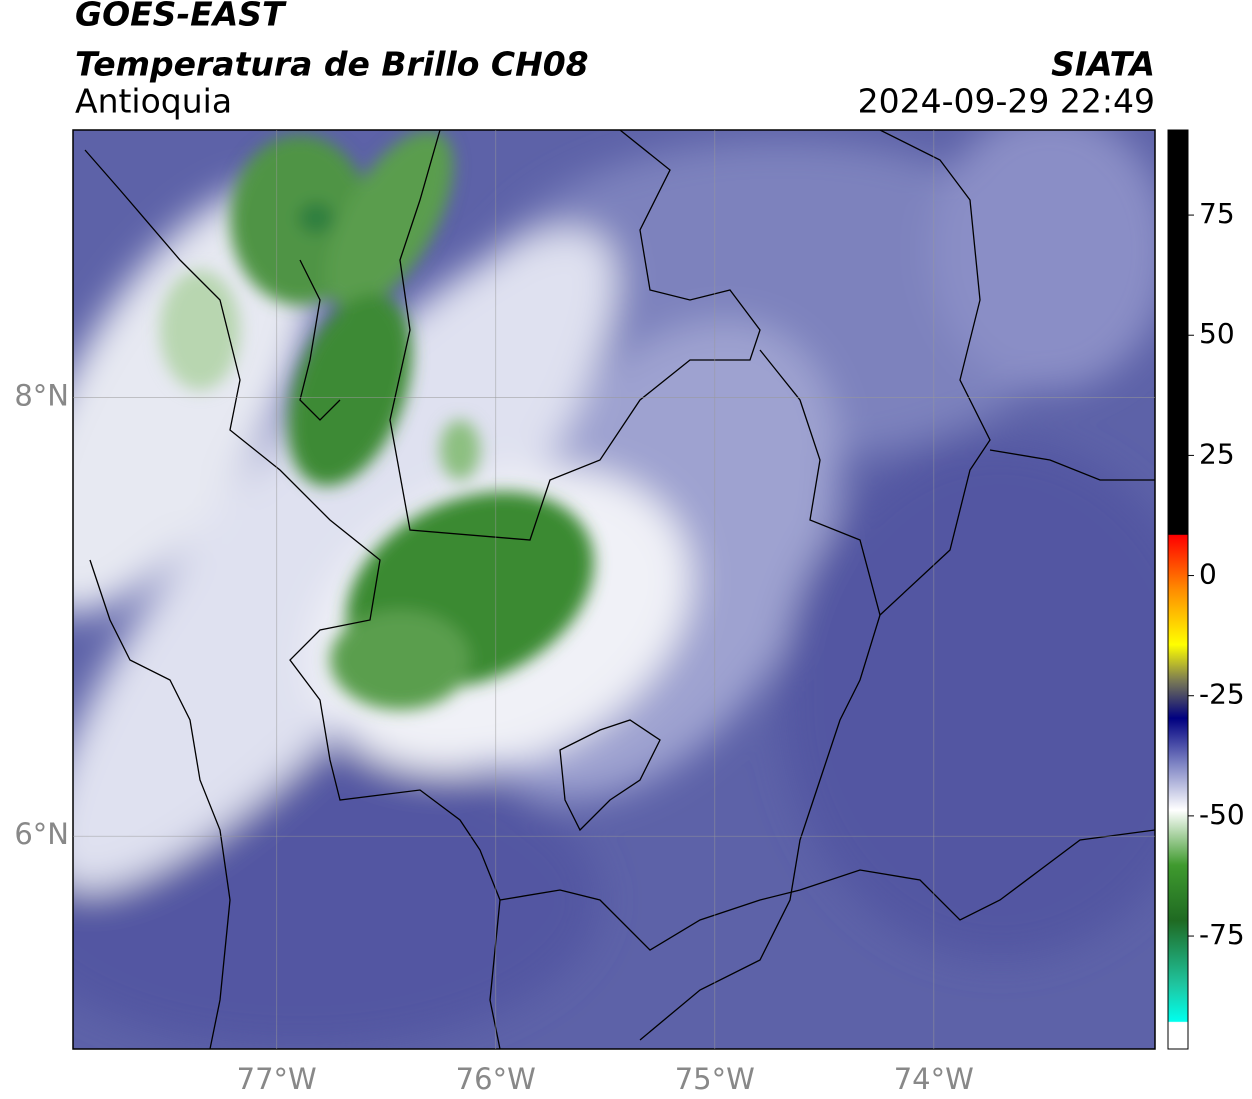  Describe the element at coordinates (332, 64) in the screenshot. I see `subtitle: Temperatura de Brillo CH08` at that location.